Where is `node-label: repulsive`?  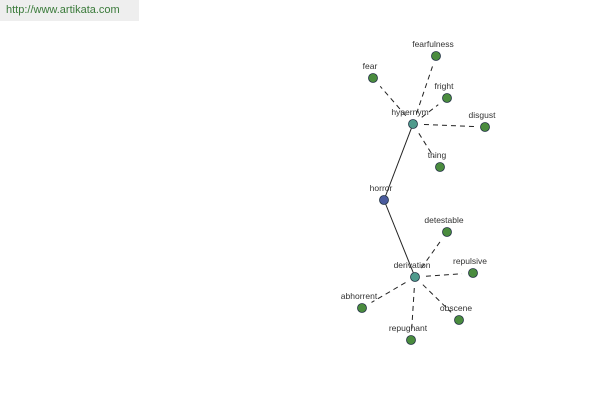 node-label: repulsive is located at coordinates (470, 261).